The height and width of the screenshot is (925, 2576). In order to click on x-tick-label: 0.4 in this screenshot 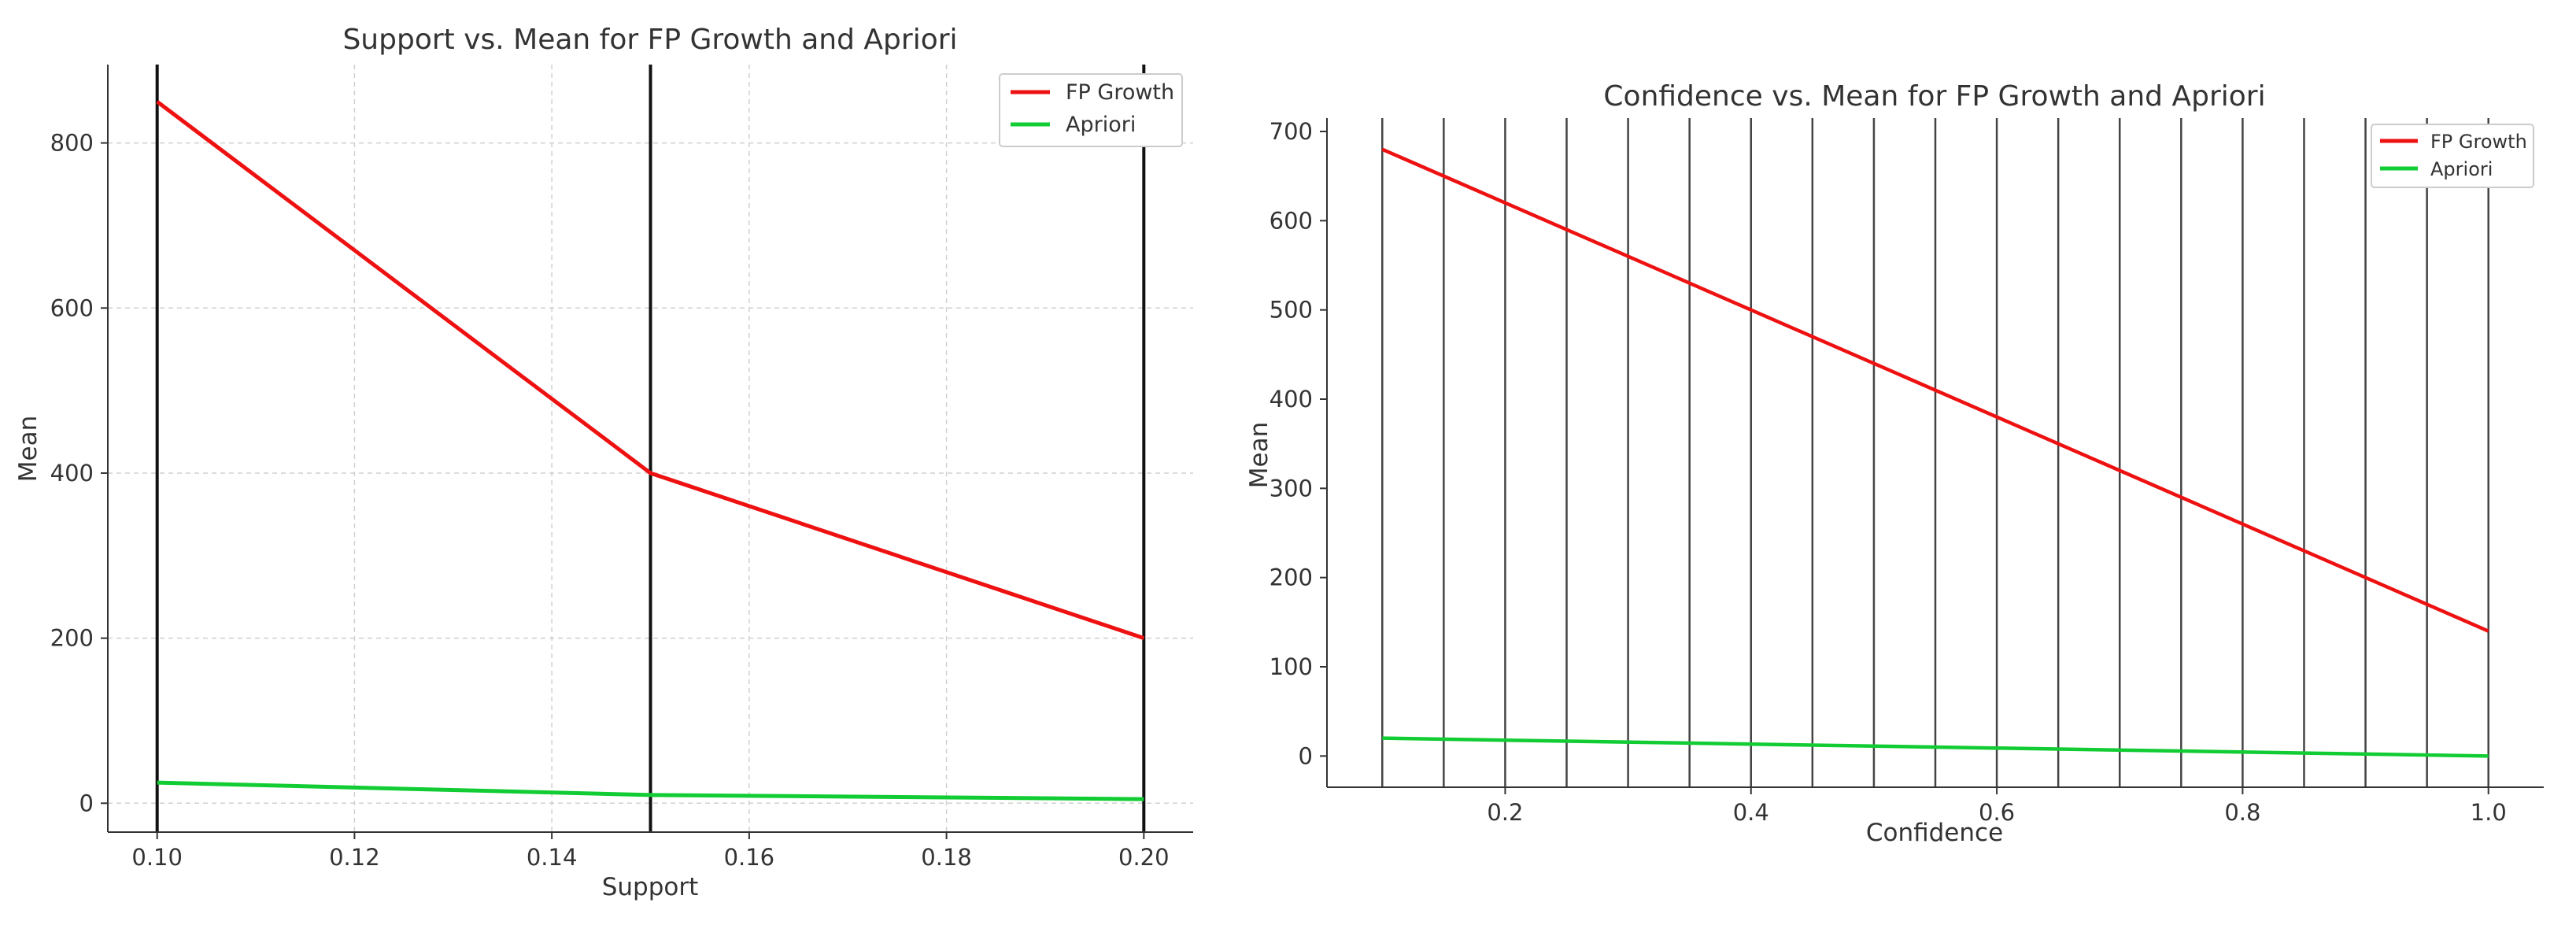, I will do `click(1751, 812)`.